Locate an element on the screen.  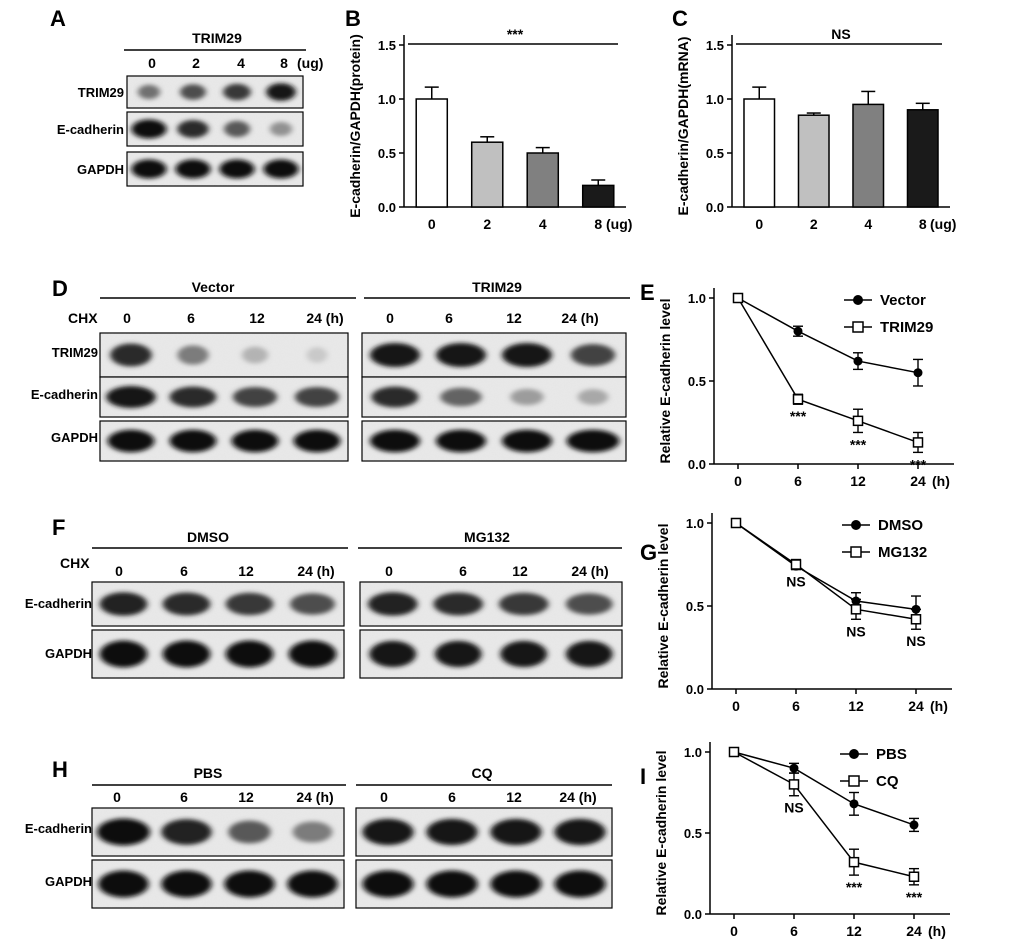
blot-f-gapdh-mg132 is located at coordinates (491, 654).